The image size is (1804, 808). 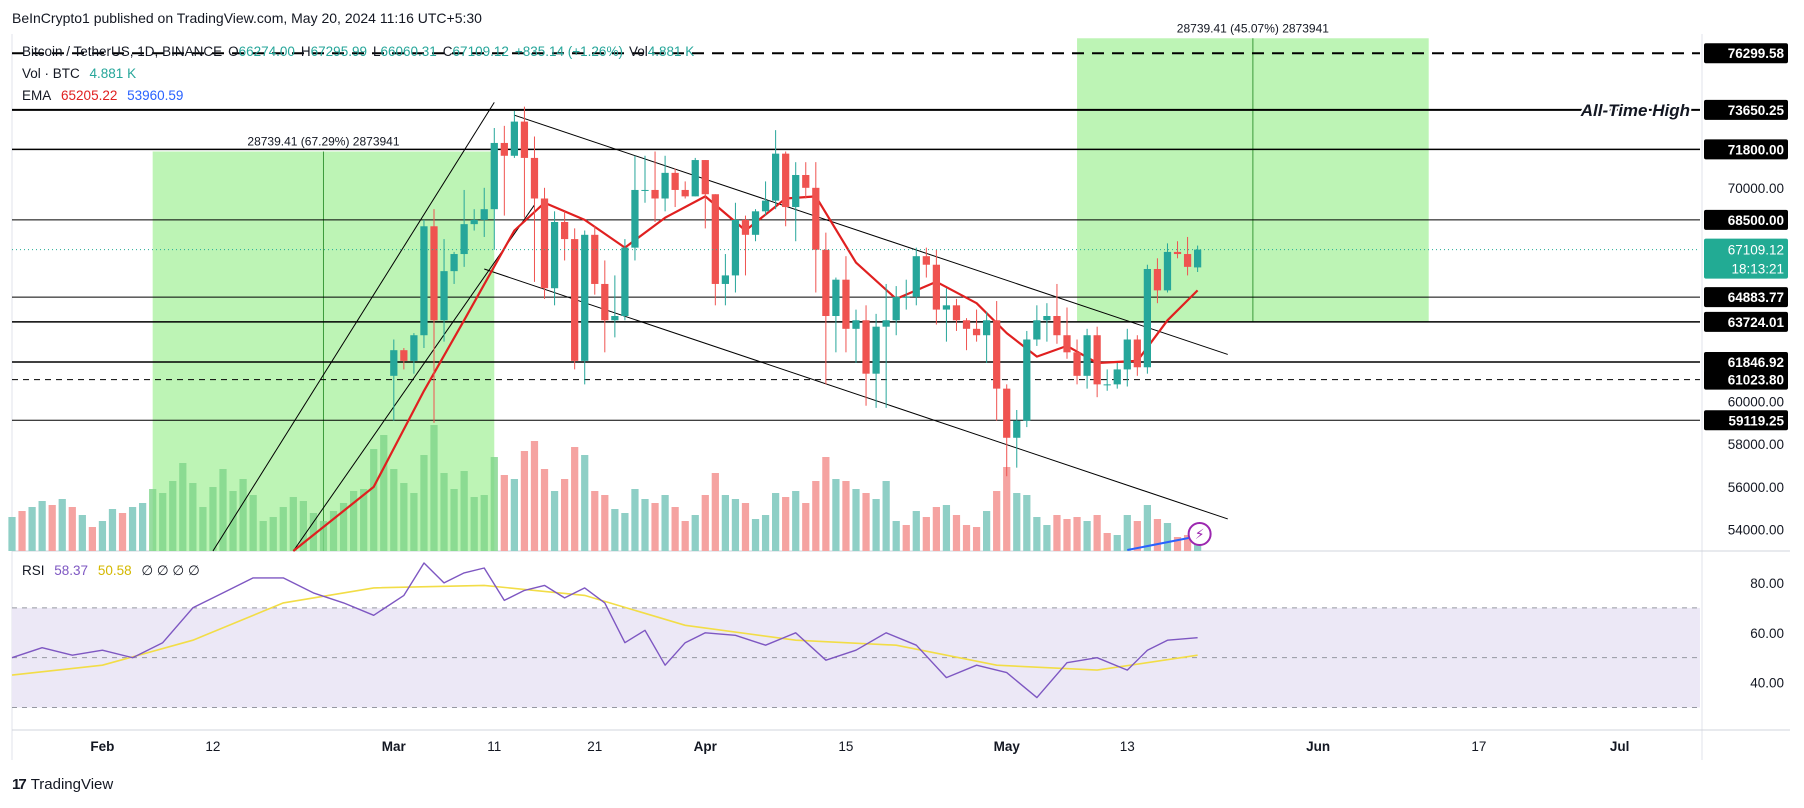 I want to click on time-tick-4: 21, so click(x=594, y=746).